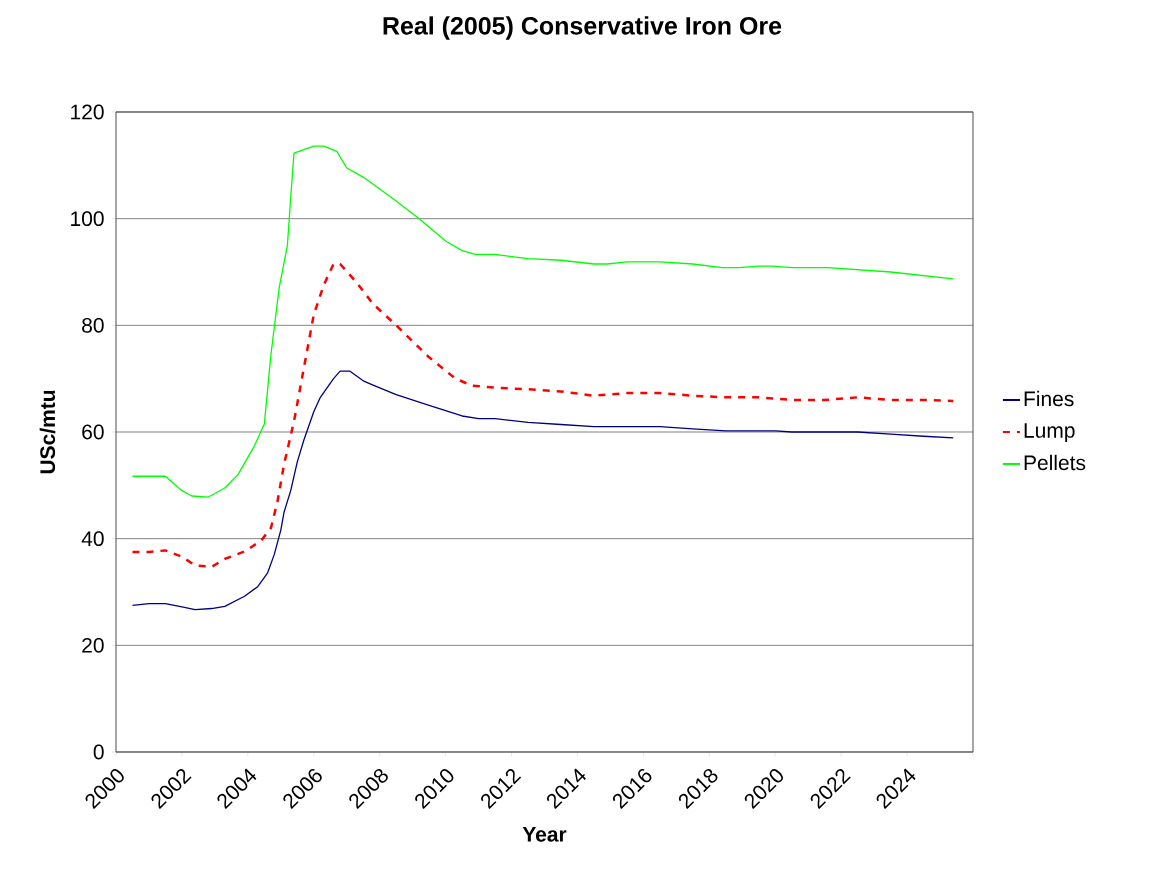 The width and height of the screenshot is (1165, 878). What do you see at coordinates (93, 645) in the screenshot?
I see `y-tick-label: 20` at bounding box center [93, 645].